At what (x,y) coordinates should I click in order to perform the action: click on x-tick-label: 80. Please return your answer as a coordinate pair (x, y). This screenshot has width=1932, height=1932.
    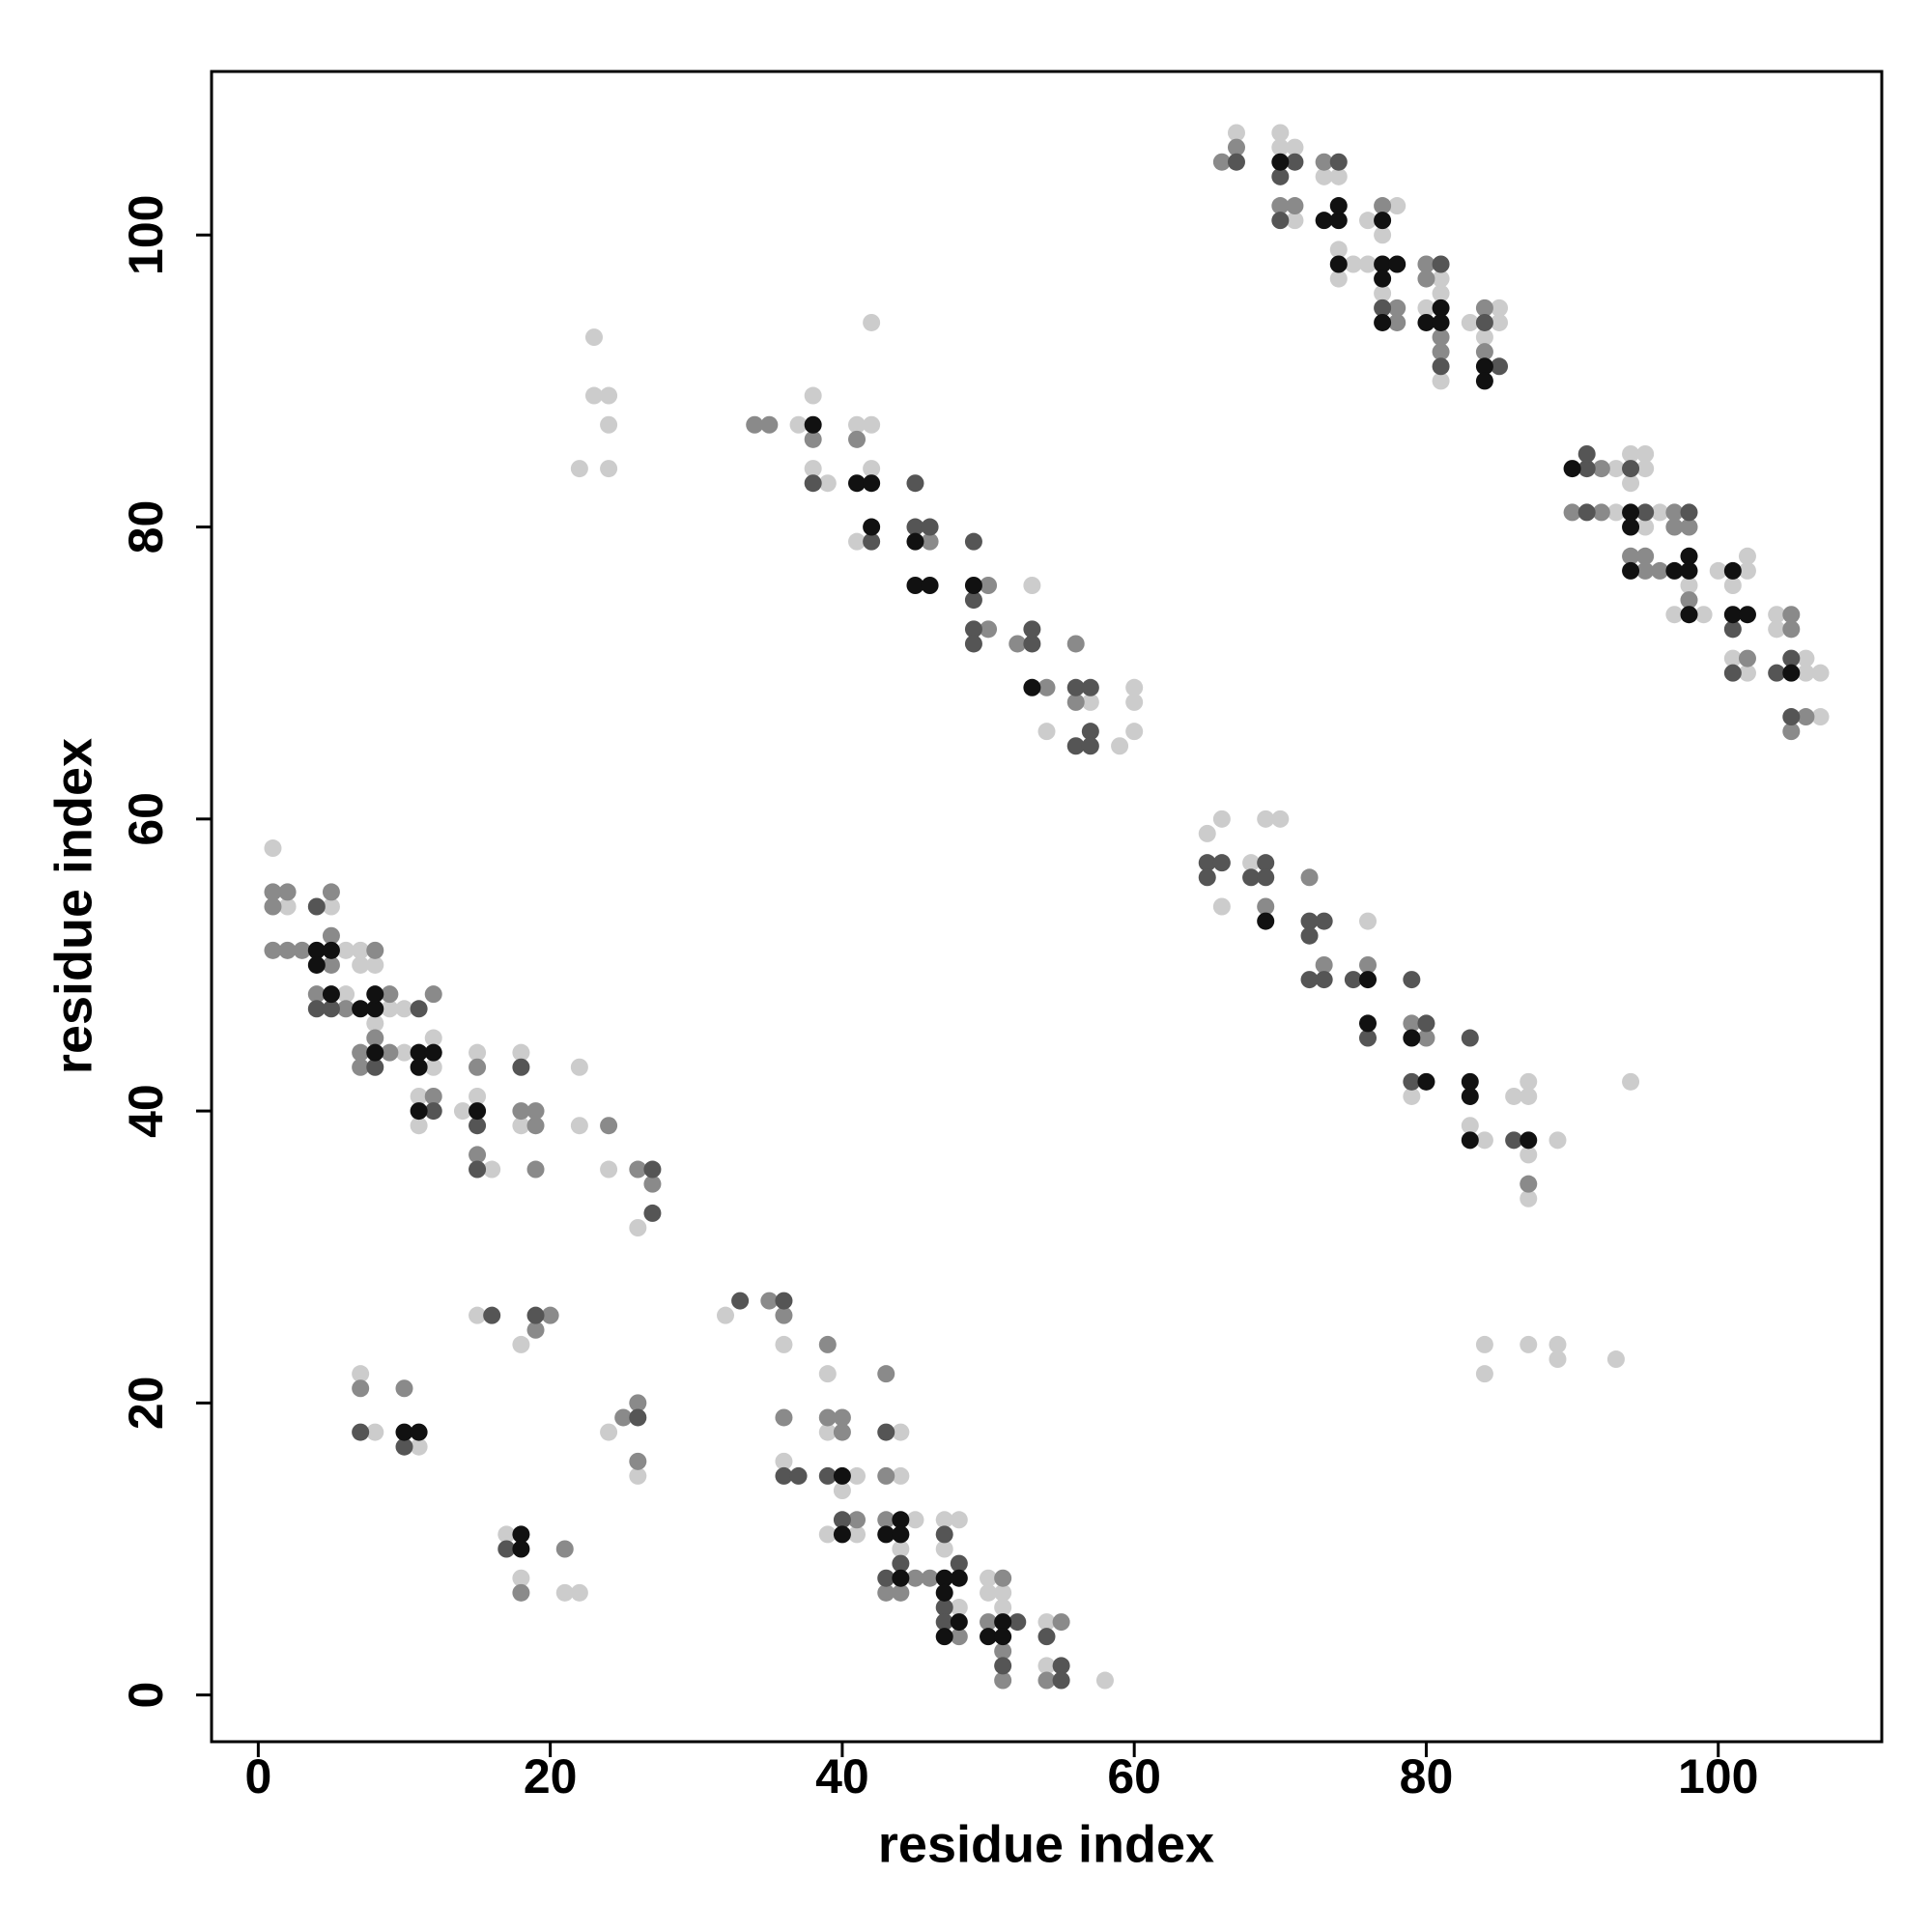
    Looking at the image, I should click on (1427, 1776).